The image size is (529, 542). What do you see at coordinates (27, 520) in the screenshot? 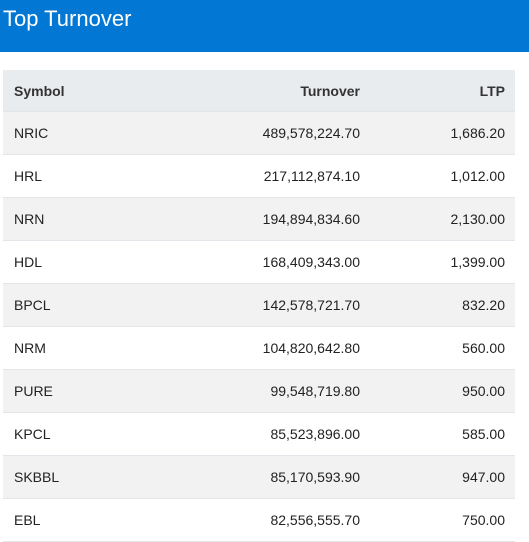
I see `cell-symbol: EBL` at bounding box center [27, 520].